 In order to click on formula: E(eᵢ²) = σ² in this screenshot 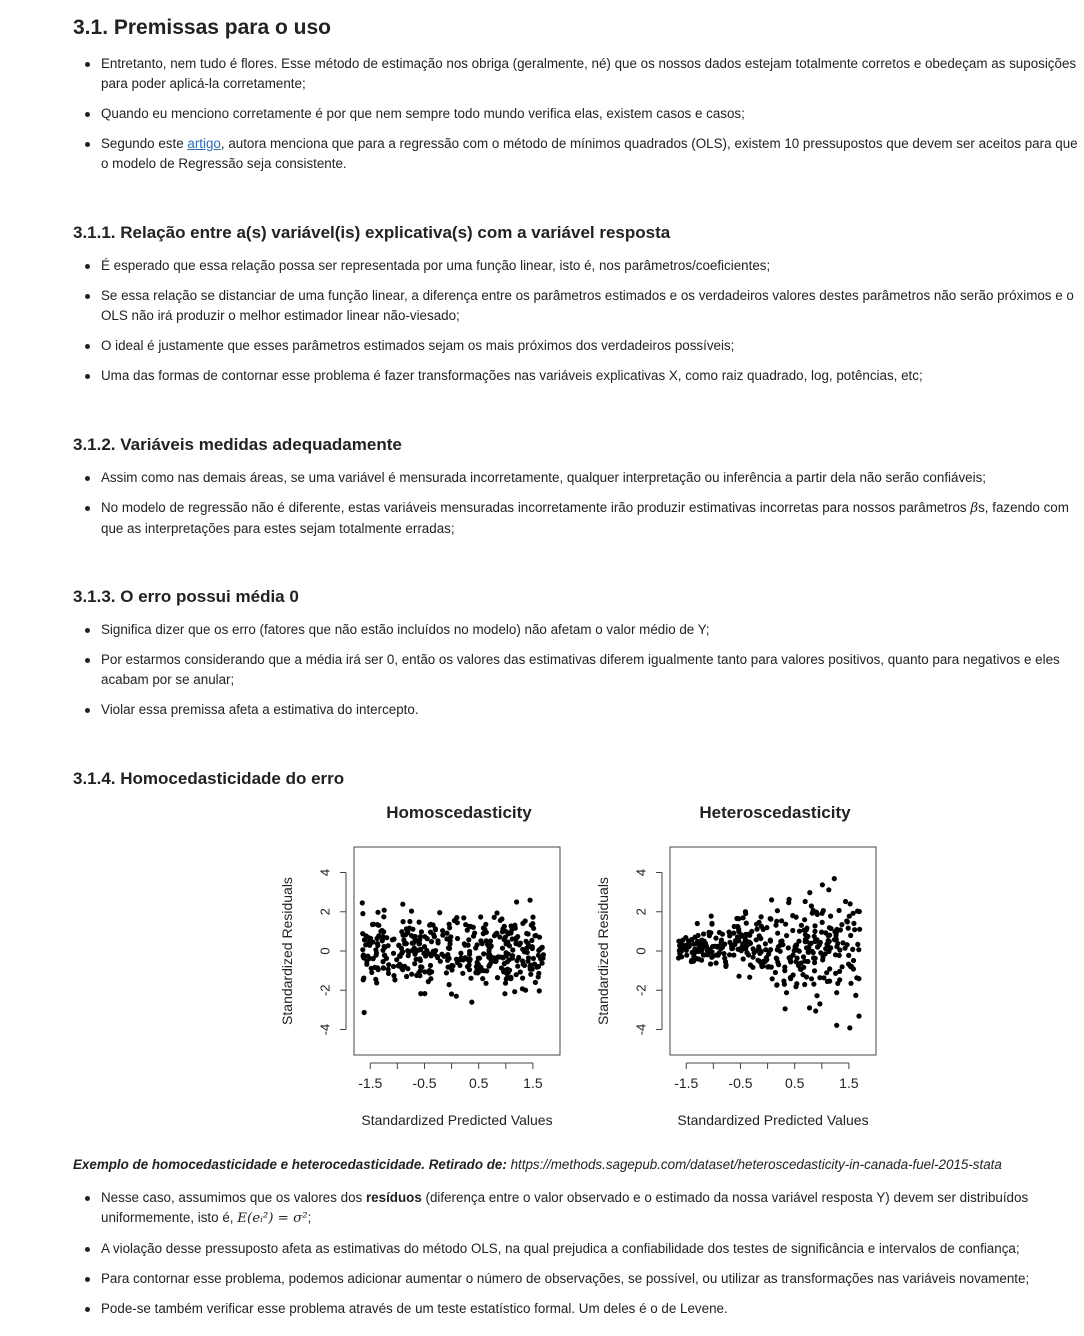, I will do `click(272, 1218)`.